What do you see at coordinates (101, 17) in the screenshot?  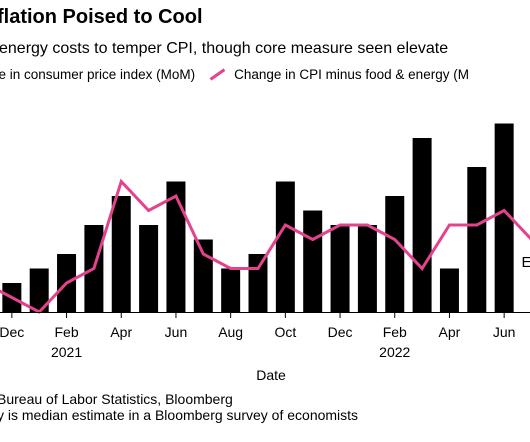 I see `chart-title: flation Poised to Cool` at bounding box center [101, 17].